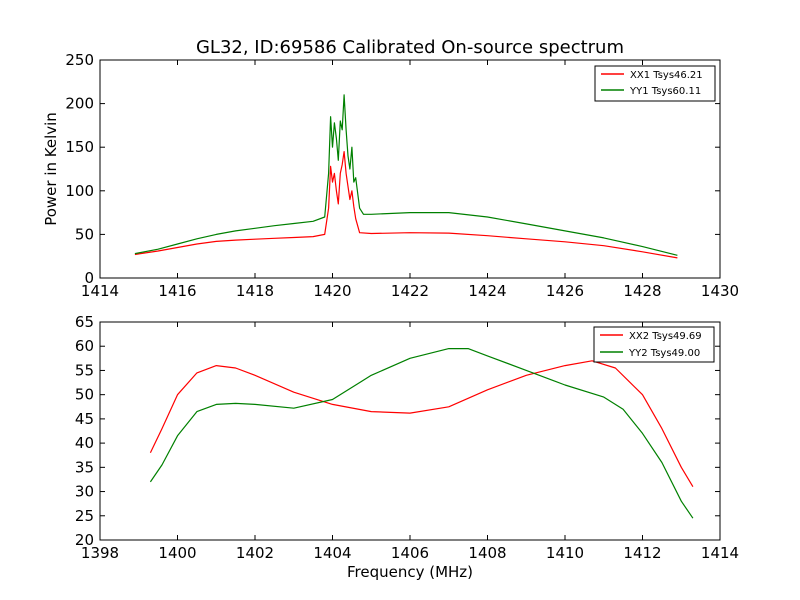 The image size is (800, 600). Describe the element at coordinates (410, 291) in the screenshot. I see `x-tick-label: 1422` at that location.